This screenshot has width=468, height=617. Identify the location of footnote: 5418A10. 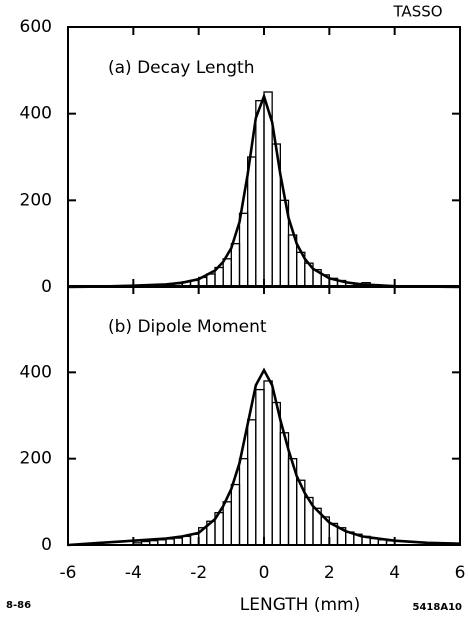
(438, 607).